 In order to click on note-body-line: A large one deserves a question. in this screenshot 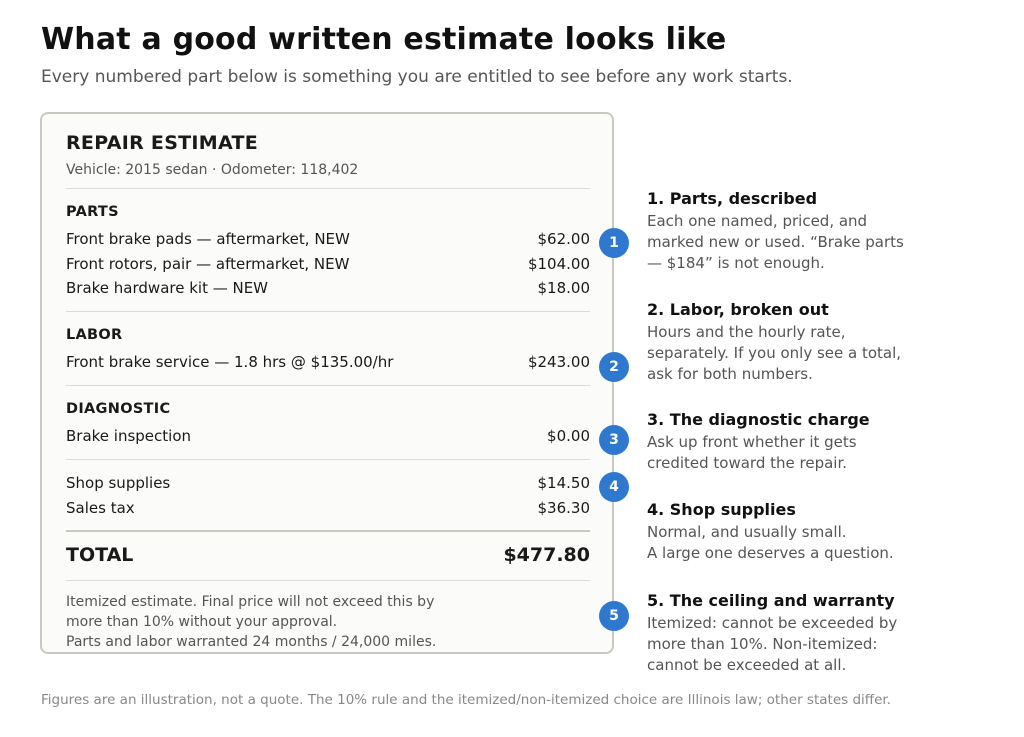, I will do `click(770, 553)`.